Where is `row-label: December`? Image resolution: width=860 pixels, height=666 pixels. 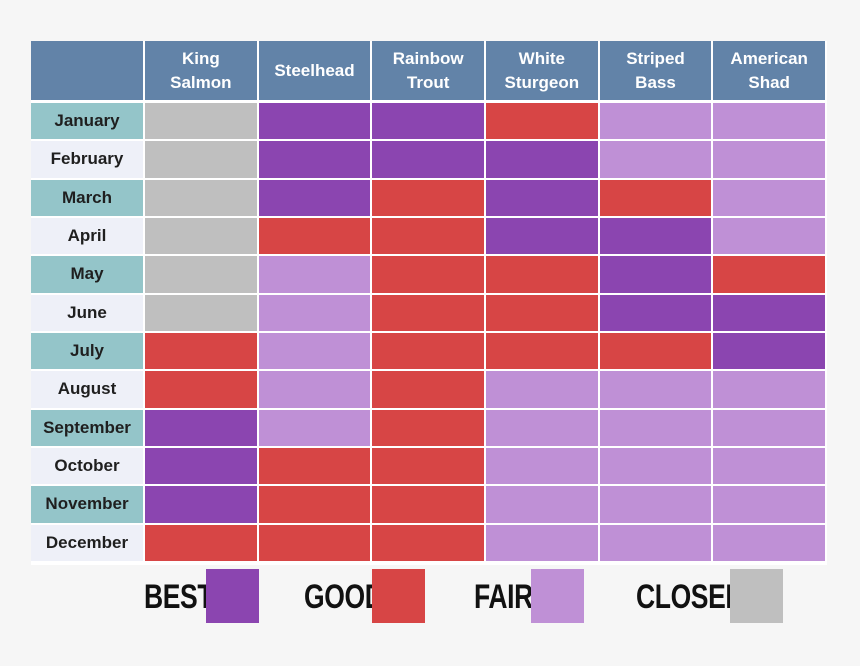 row-label: December is located at coordinates (87, 542).